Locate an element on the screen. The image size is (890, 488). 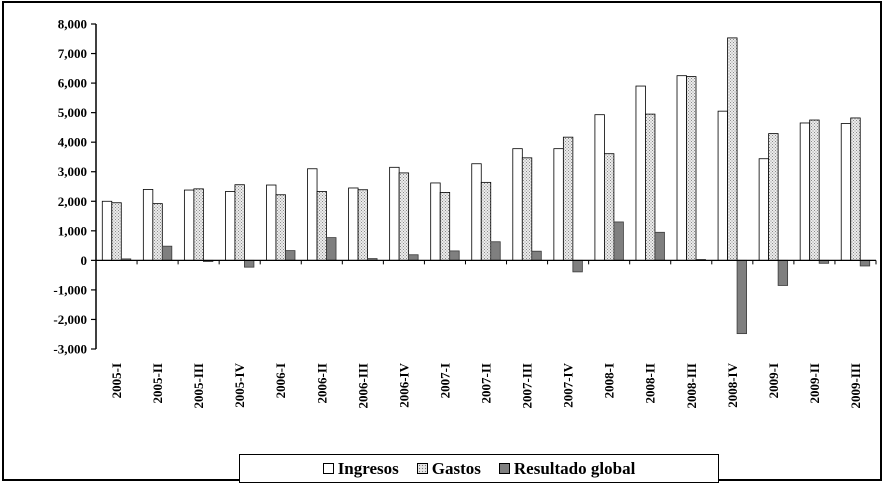
x-category-label: 2006-I is located at coordinates (280, 380).